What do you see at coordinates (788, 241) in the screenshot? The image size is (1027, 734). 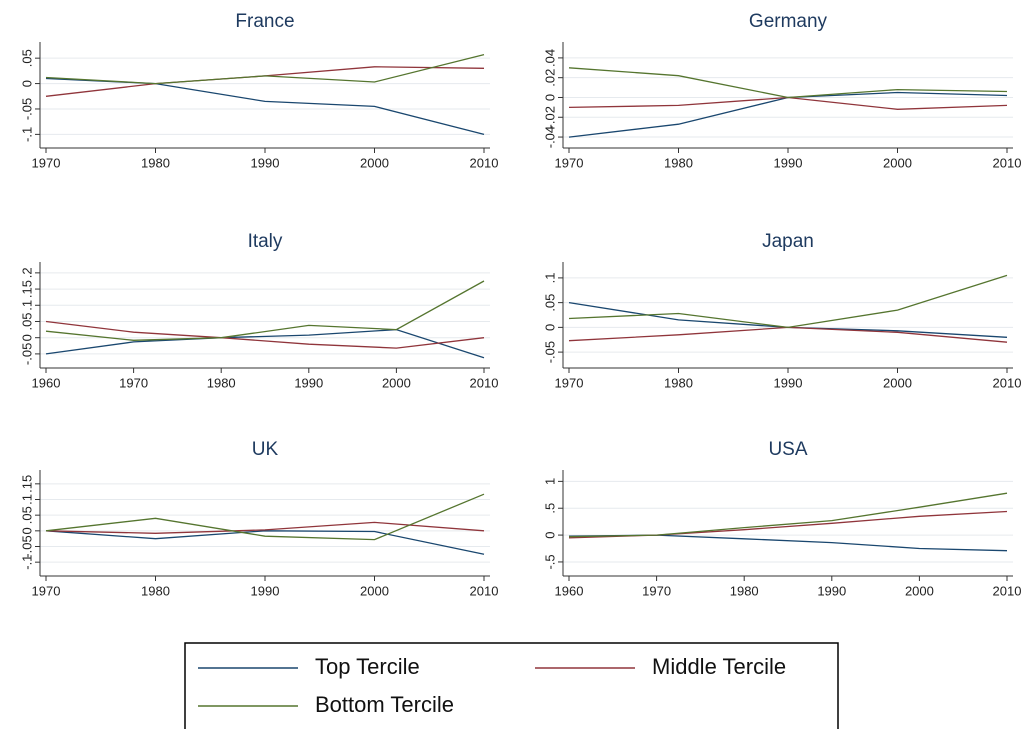 I see `panel-title: Japan` at bounding box center [788, 241].